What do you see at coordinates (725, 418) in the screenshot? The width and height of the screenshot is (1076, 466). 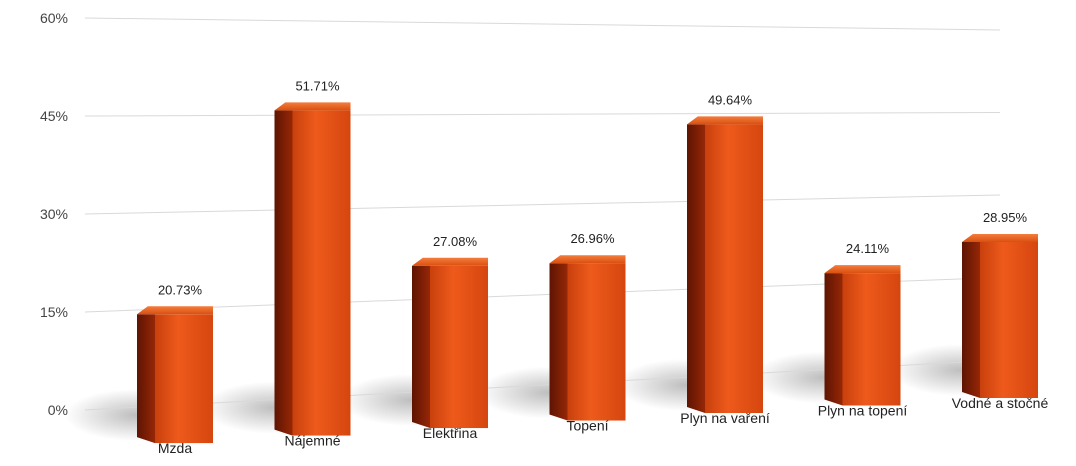 I see `x-tick-label: Plyn na vaření` at bounding box center [725, 418].